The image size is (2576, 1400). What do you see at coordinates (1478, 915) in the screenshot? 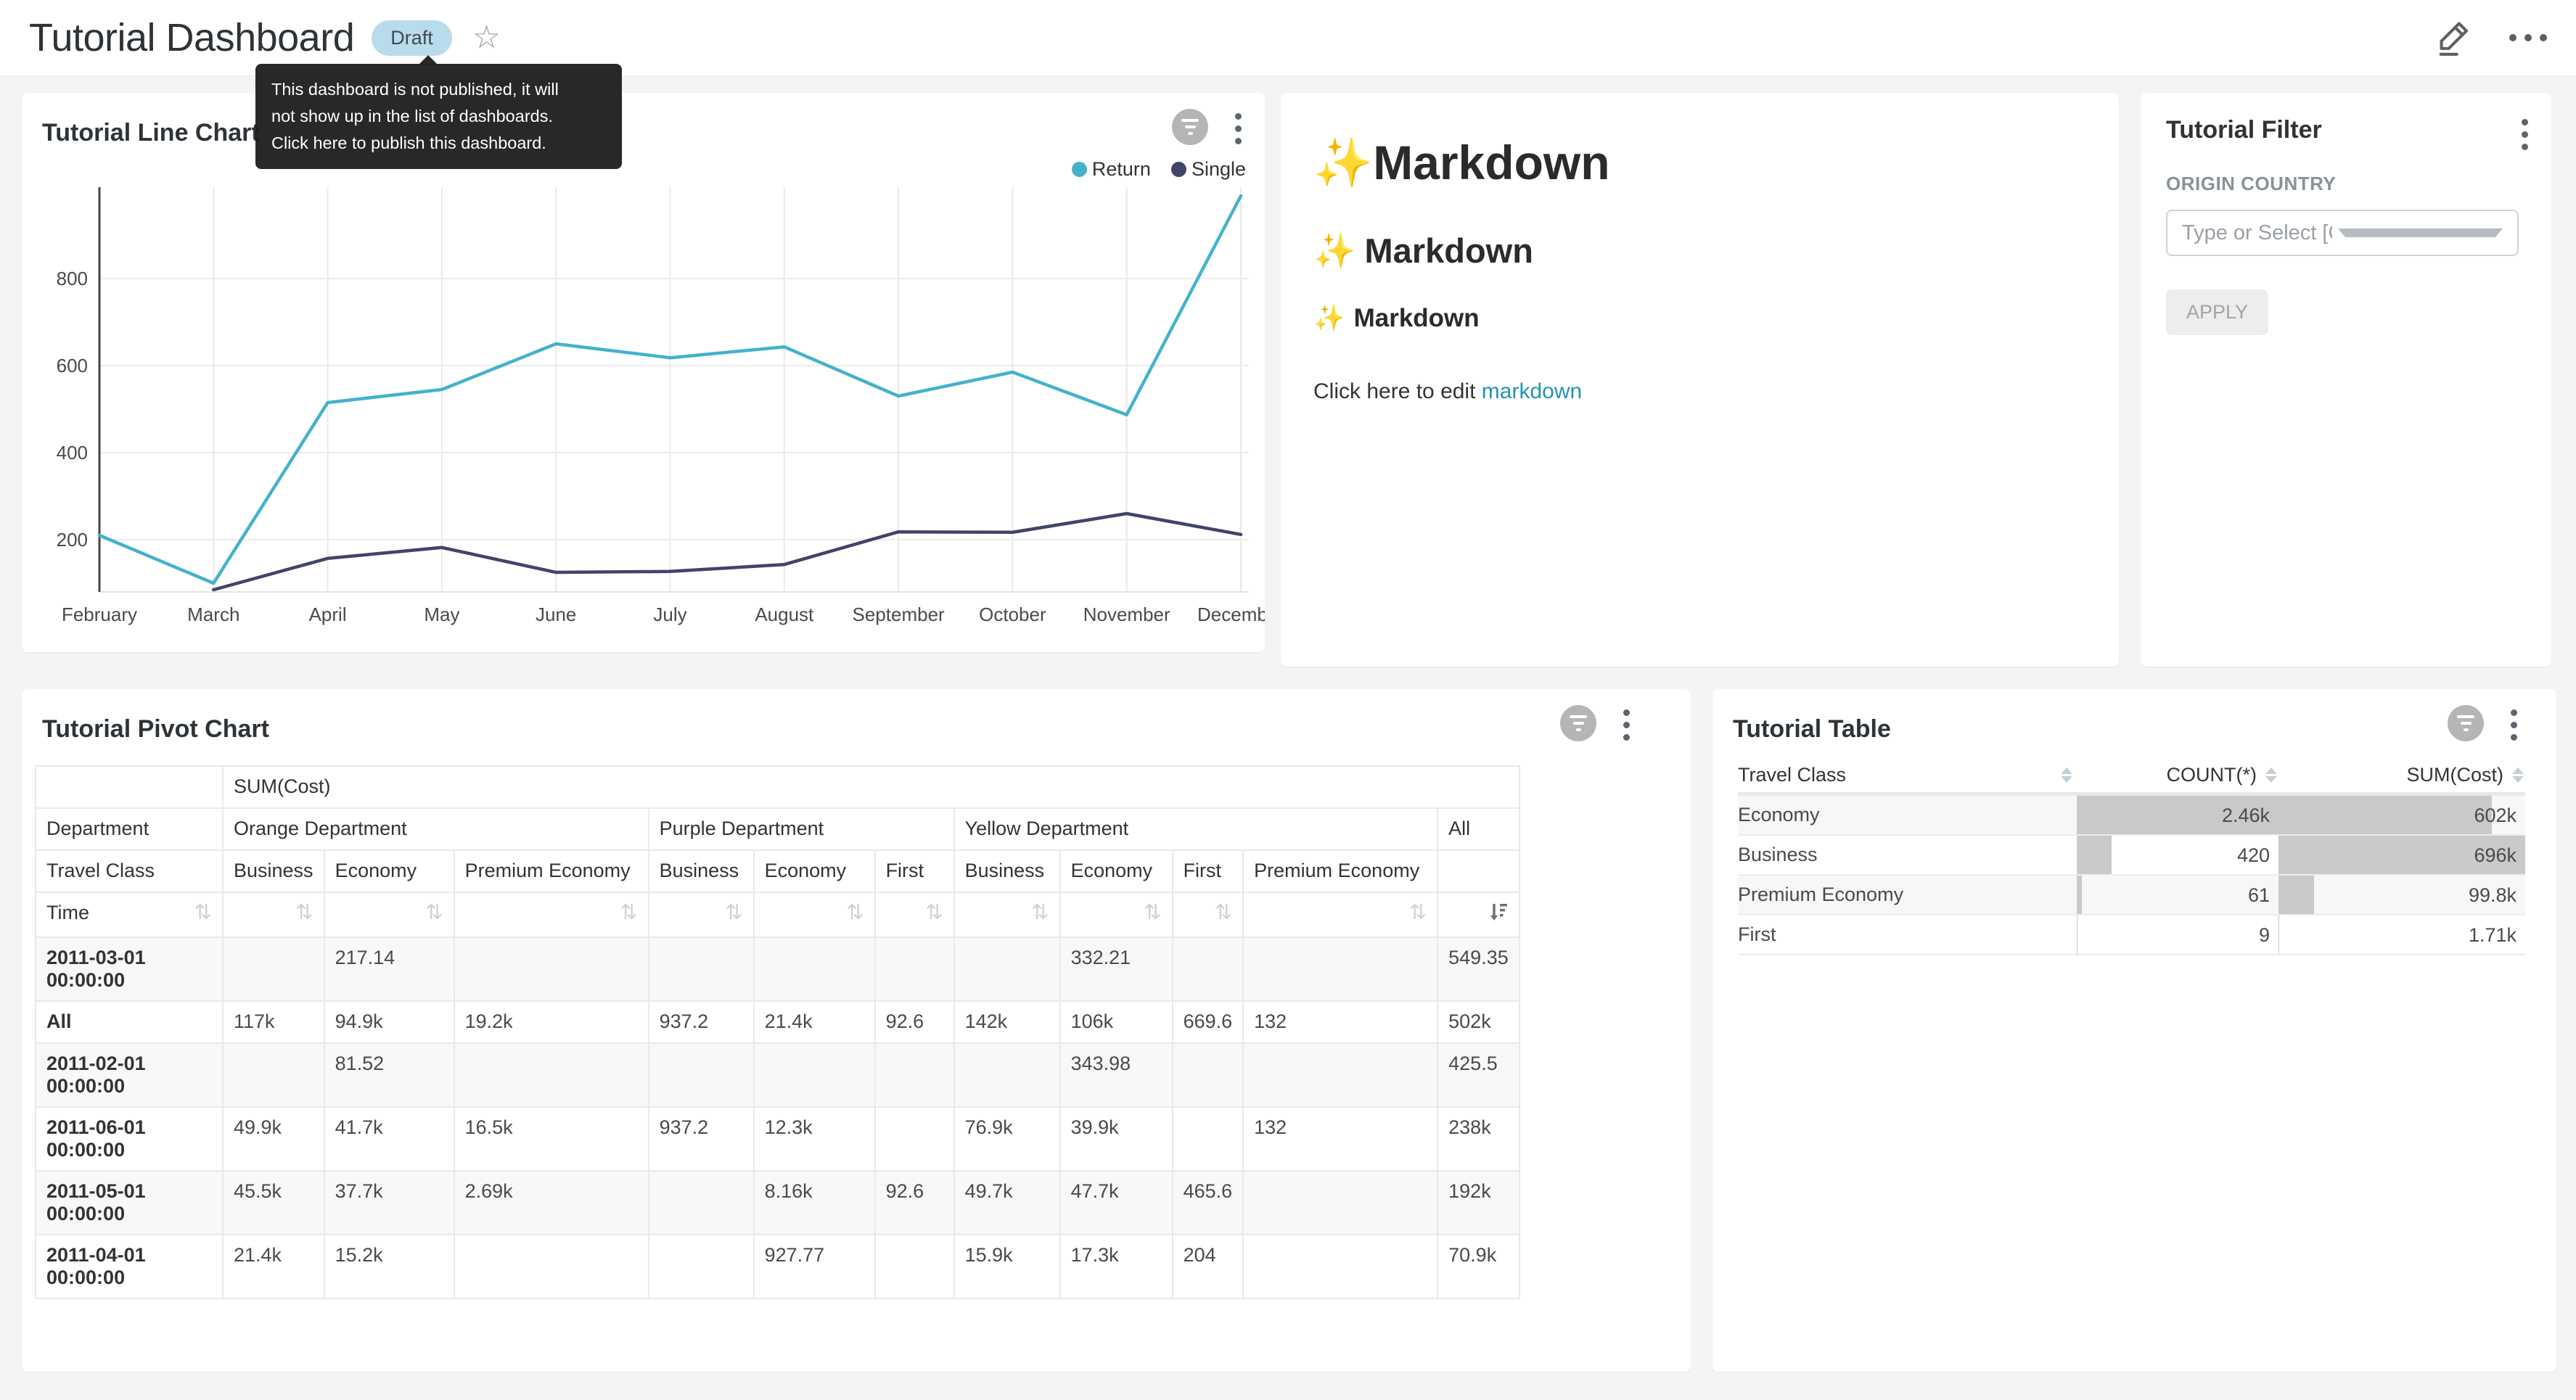
I see `pivot-sort-cell-active` at bounding box center [1478, 915].